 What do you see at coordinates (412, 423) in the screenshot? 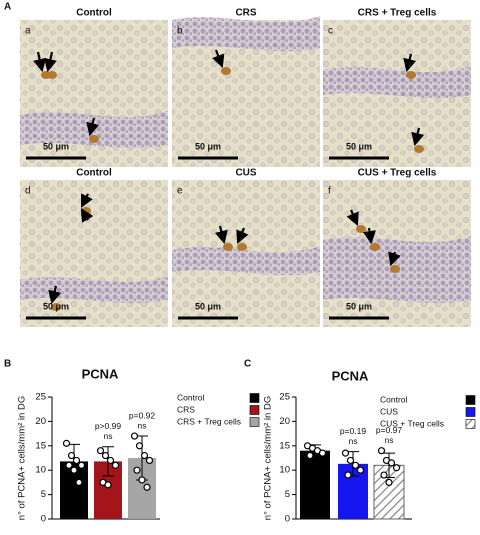
I see `legend-label: CUS + Treg cells` at bounding box center [412, 423].